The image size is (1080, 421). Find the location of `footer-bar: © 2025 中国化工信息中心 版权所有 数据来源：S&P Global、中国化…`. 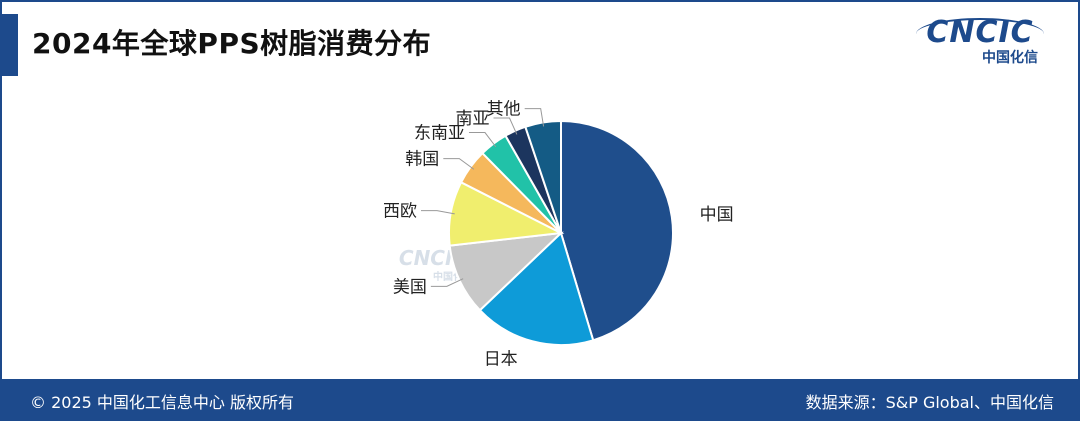

footer-bar: © 2025 中国化工信息中心 版权所有 数据来源：S&P Global、中国化… is located at coordinates (540, 400).